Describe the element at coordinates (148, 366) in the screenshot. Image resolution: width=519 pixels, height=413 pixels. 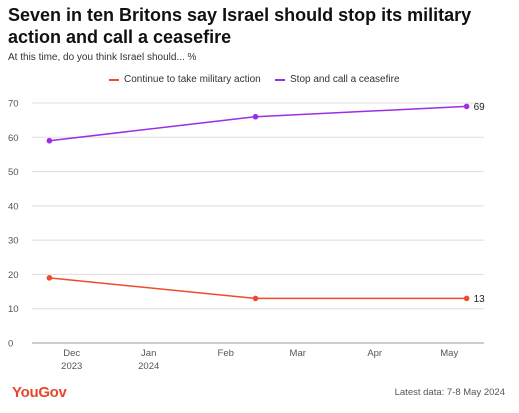
I see `x-tick-sublabel: 2024` at that location.